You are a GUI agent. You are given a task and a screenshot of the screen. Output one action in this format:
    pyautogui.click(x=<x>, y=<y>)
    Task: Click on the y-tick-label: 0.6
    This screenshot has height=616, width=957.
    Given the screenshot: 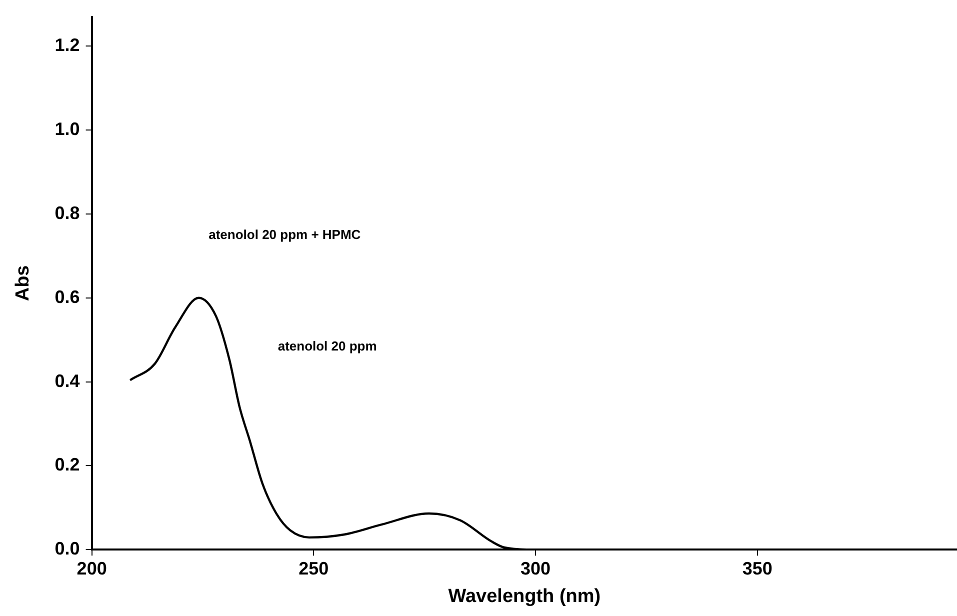 What is the action you would take?
    pyautogui.click(x=67, y=296)
    